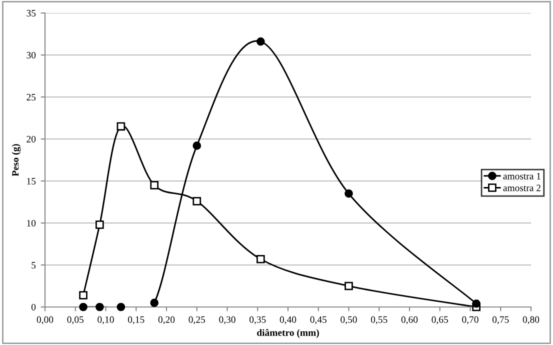 The width and height of the screenshot is (553, 345). I want to click on y-tick-label: 35, so click(31, 13).